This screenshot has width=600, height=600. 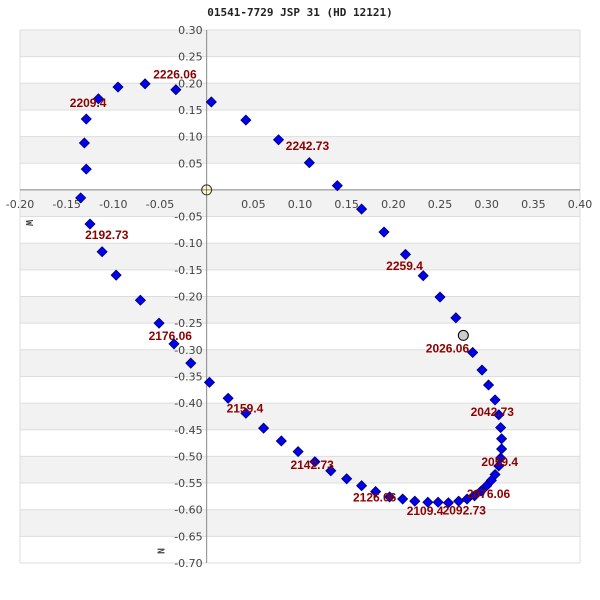 I want to click on x-tick-label: -0.20, so click(x=20, y=204).